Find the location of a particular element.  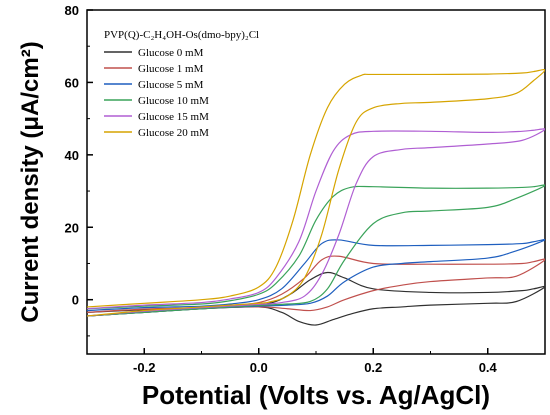

x-tick-label: 0.0 is located at coordinates (259, 367).